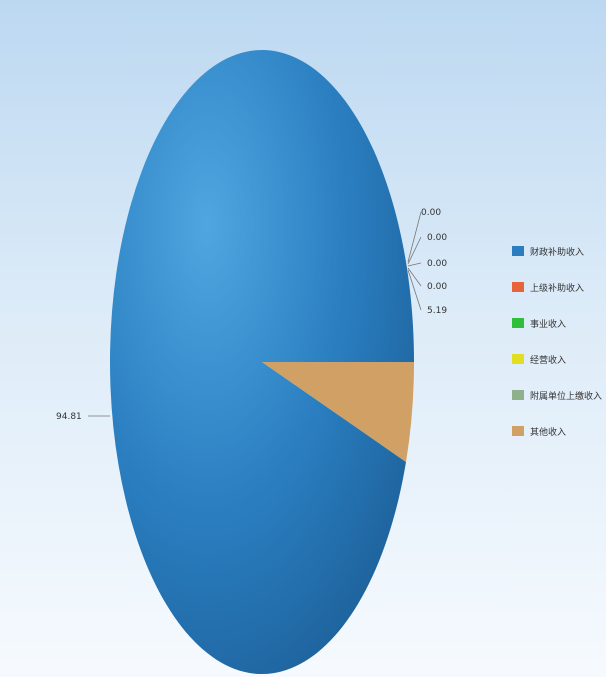 The width and height of the screenshot is (606, 677). I want to click on legend-item: 上级补助收入, so click(559, 287).